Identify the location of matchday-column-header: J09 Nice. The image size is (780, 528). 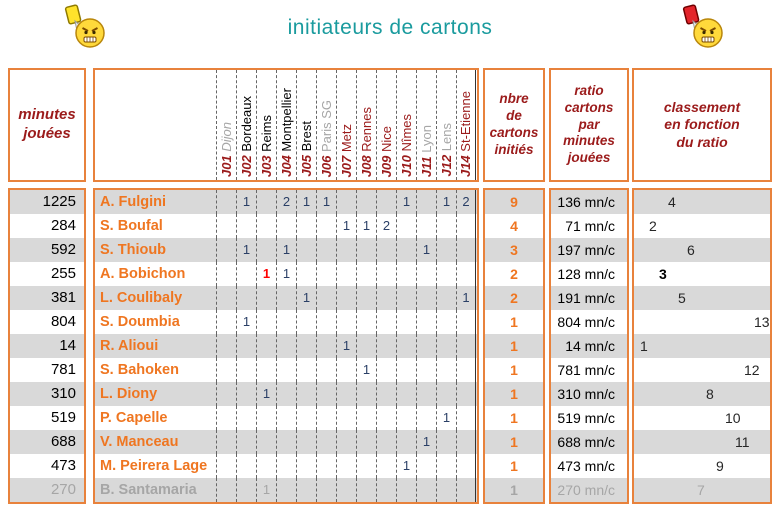
(386, 125).